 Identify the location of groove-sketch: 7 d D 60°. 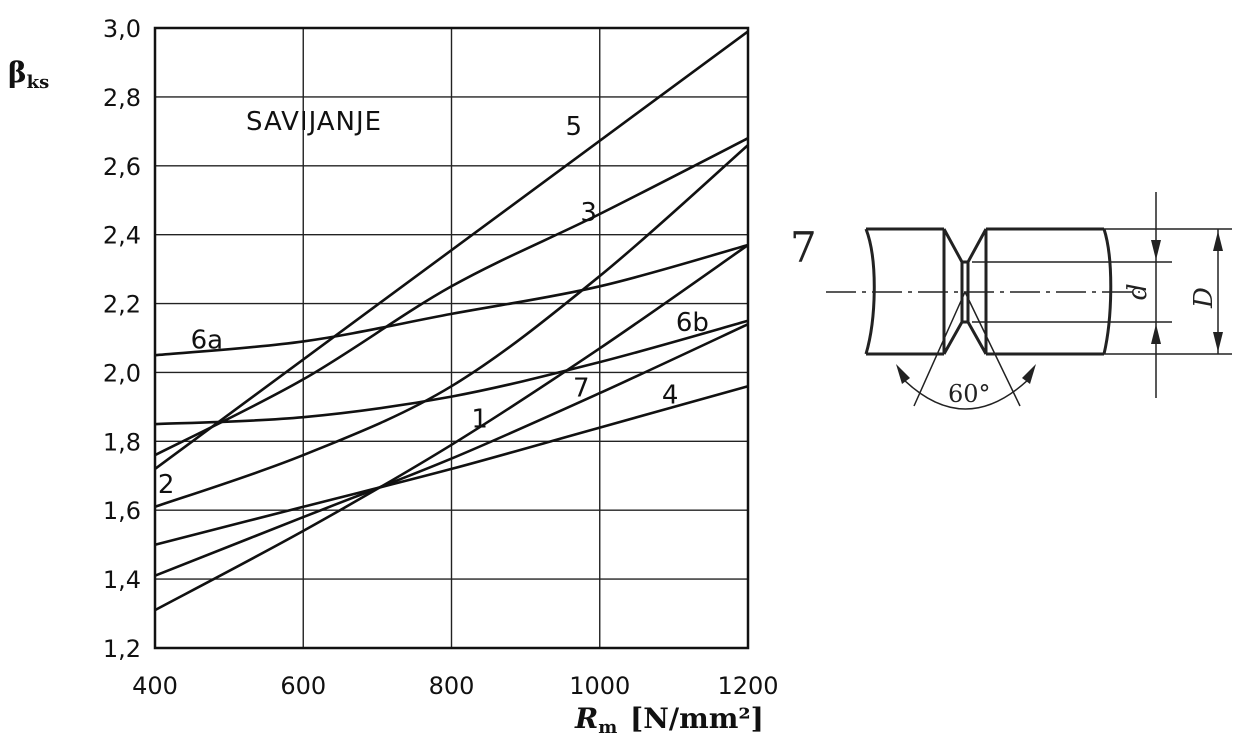
(1011, 301).